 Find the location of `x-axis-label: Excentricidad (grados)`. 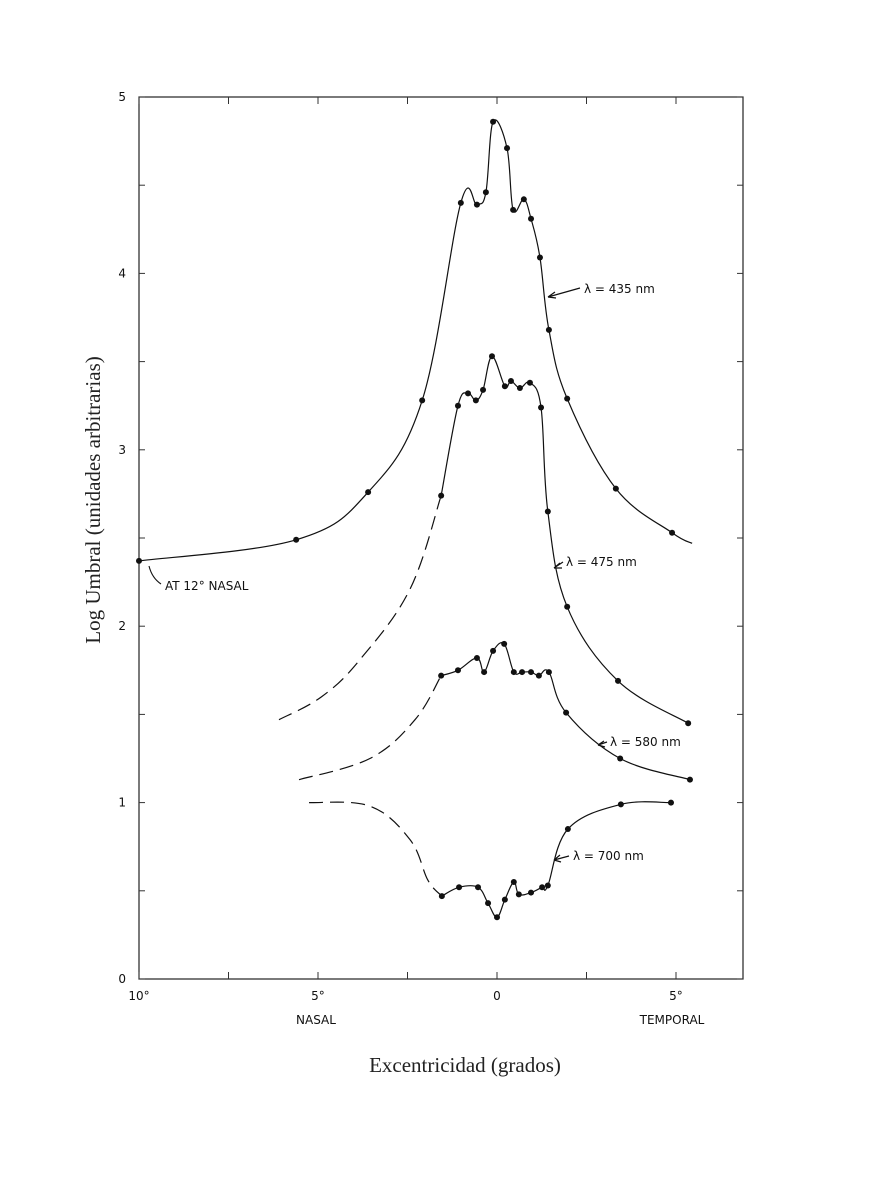

x-axis-label: Excentricidad (grados) is located at coordinates (465, 1065).